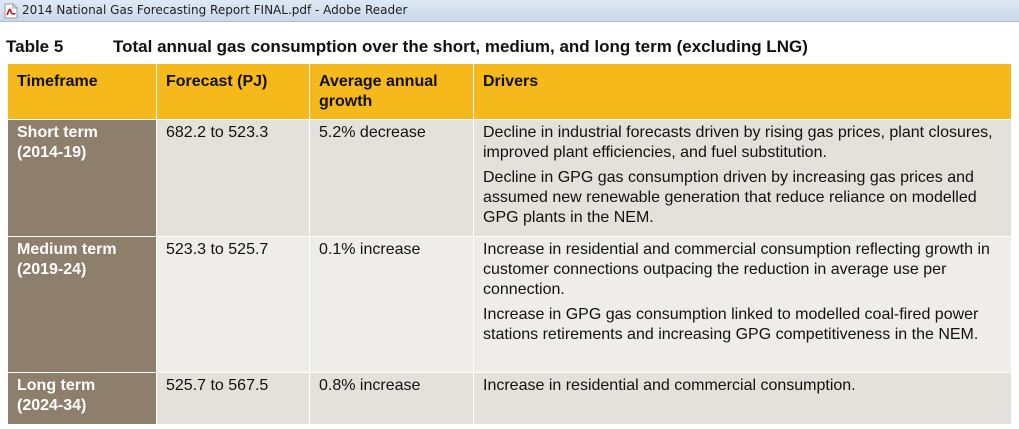 The height and width of the screenshot is (429, 1019). What do you see at coordinates (391, 178) in the screenshot?
I see `growth-cell: 5.2% decrease` at bounding box center [391, 178].